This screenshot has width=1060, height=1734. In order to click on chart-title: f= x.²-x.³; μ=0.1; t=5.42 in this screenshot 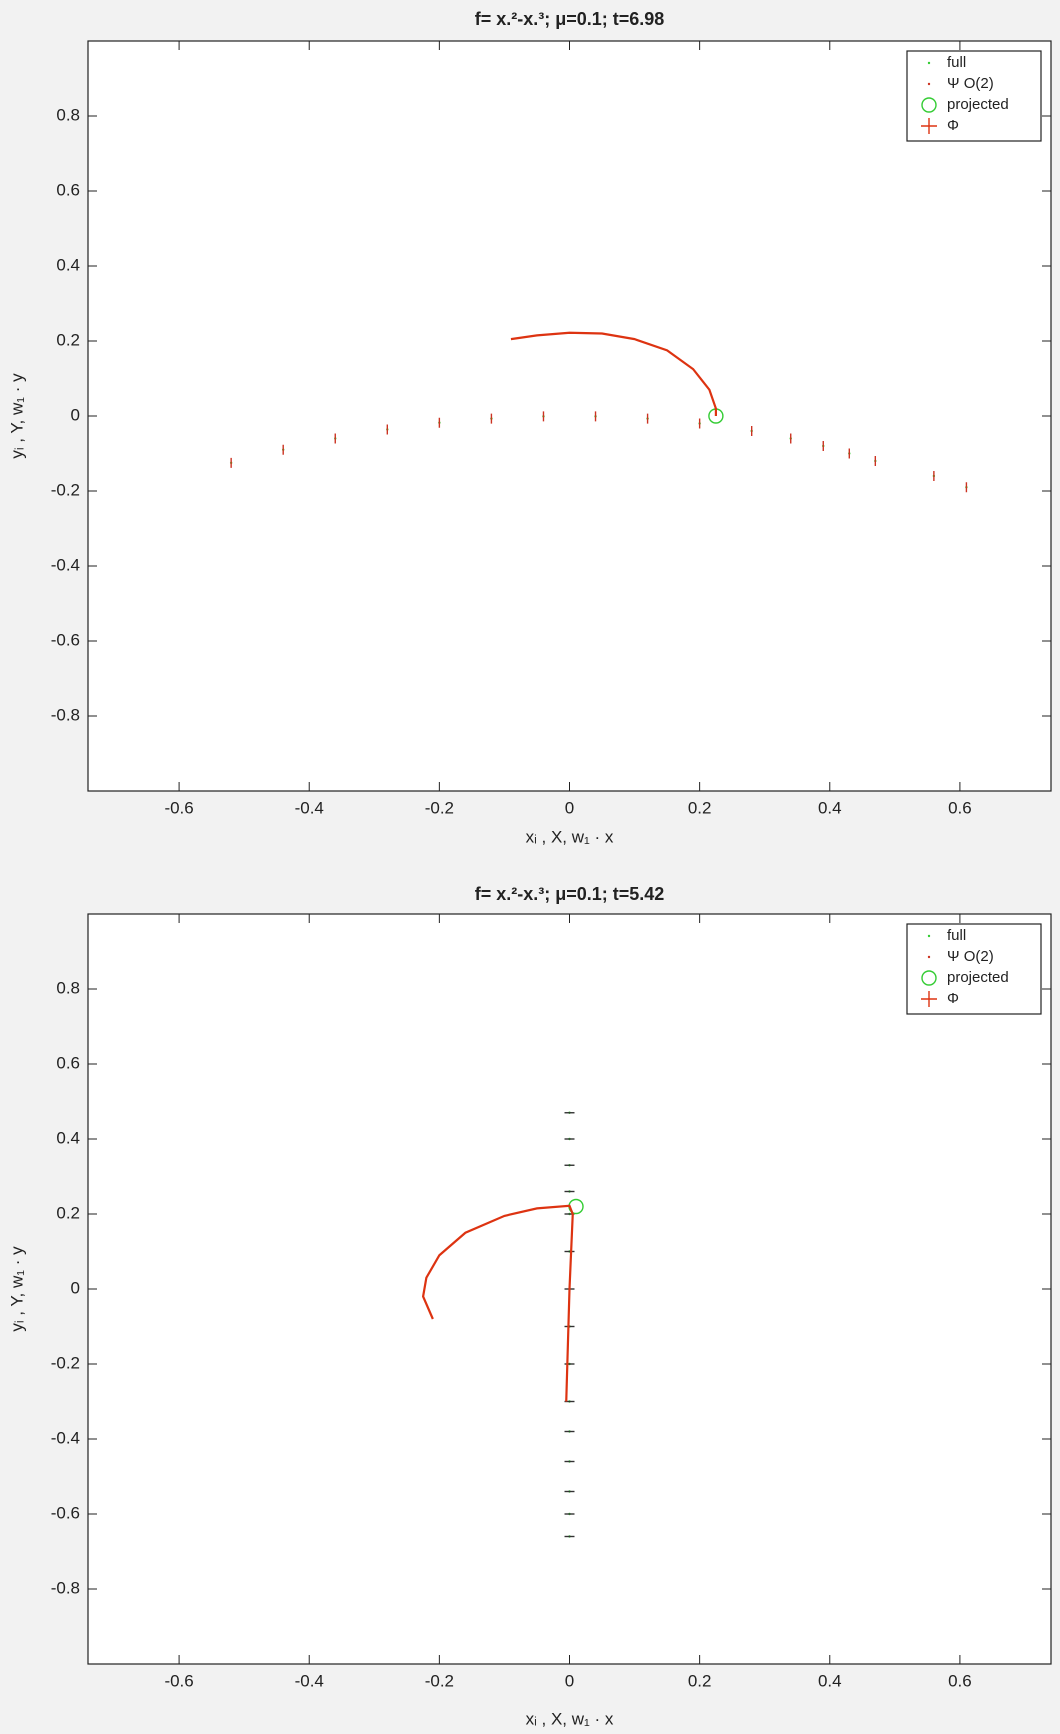, I will do `click(570, 894)`.